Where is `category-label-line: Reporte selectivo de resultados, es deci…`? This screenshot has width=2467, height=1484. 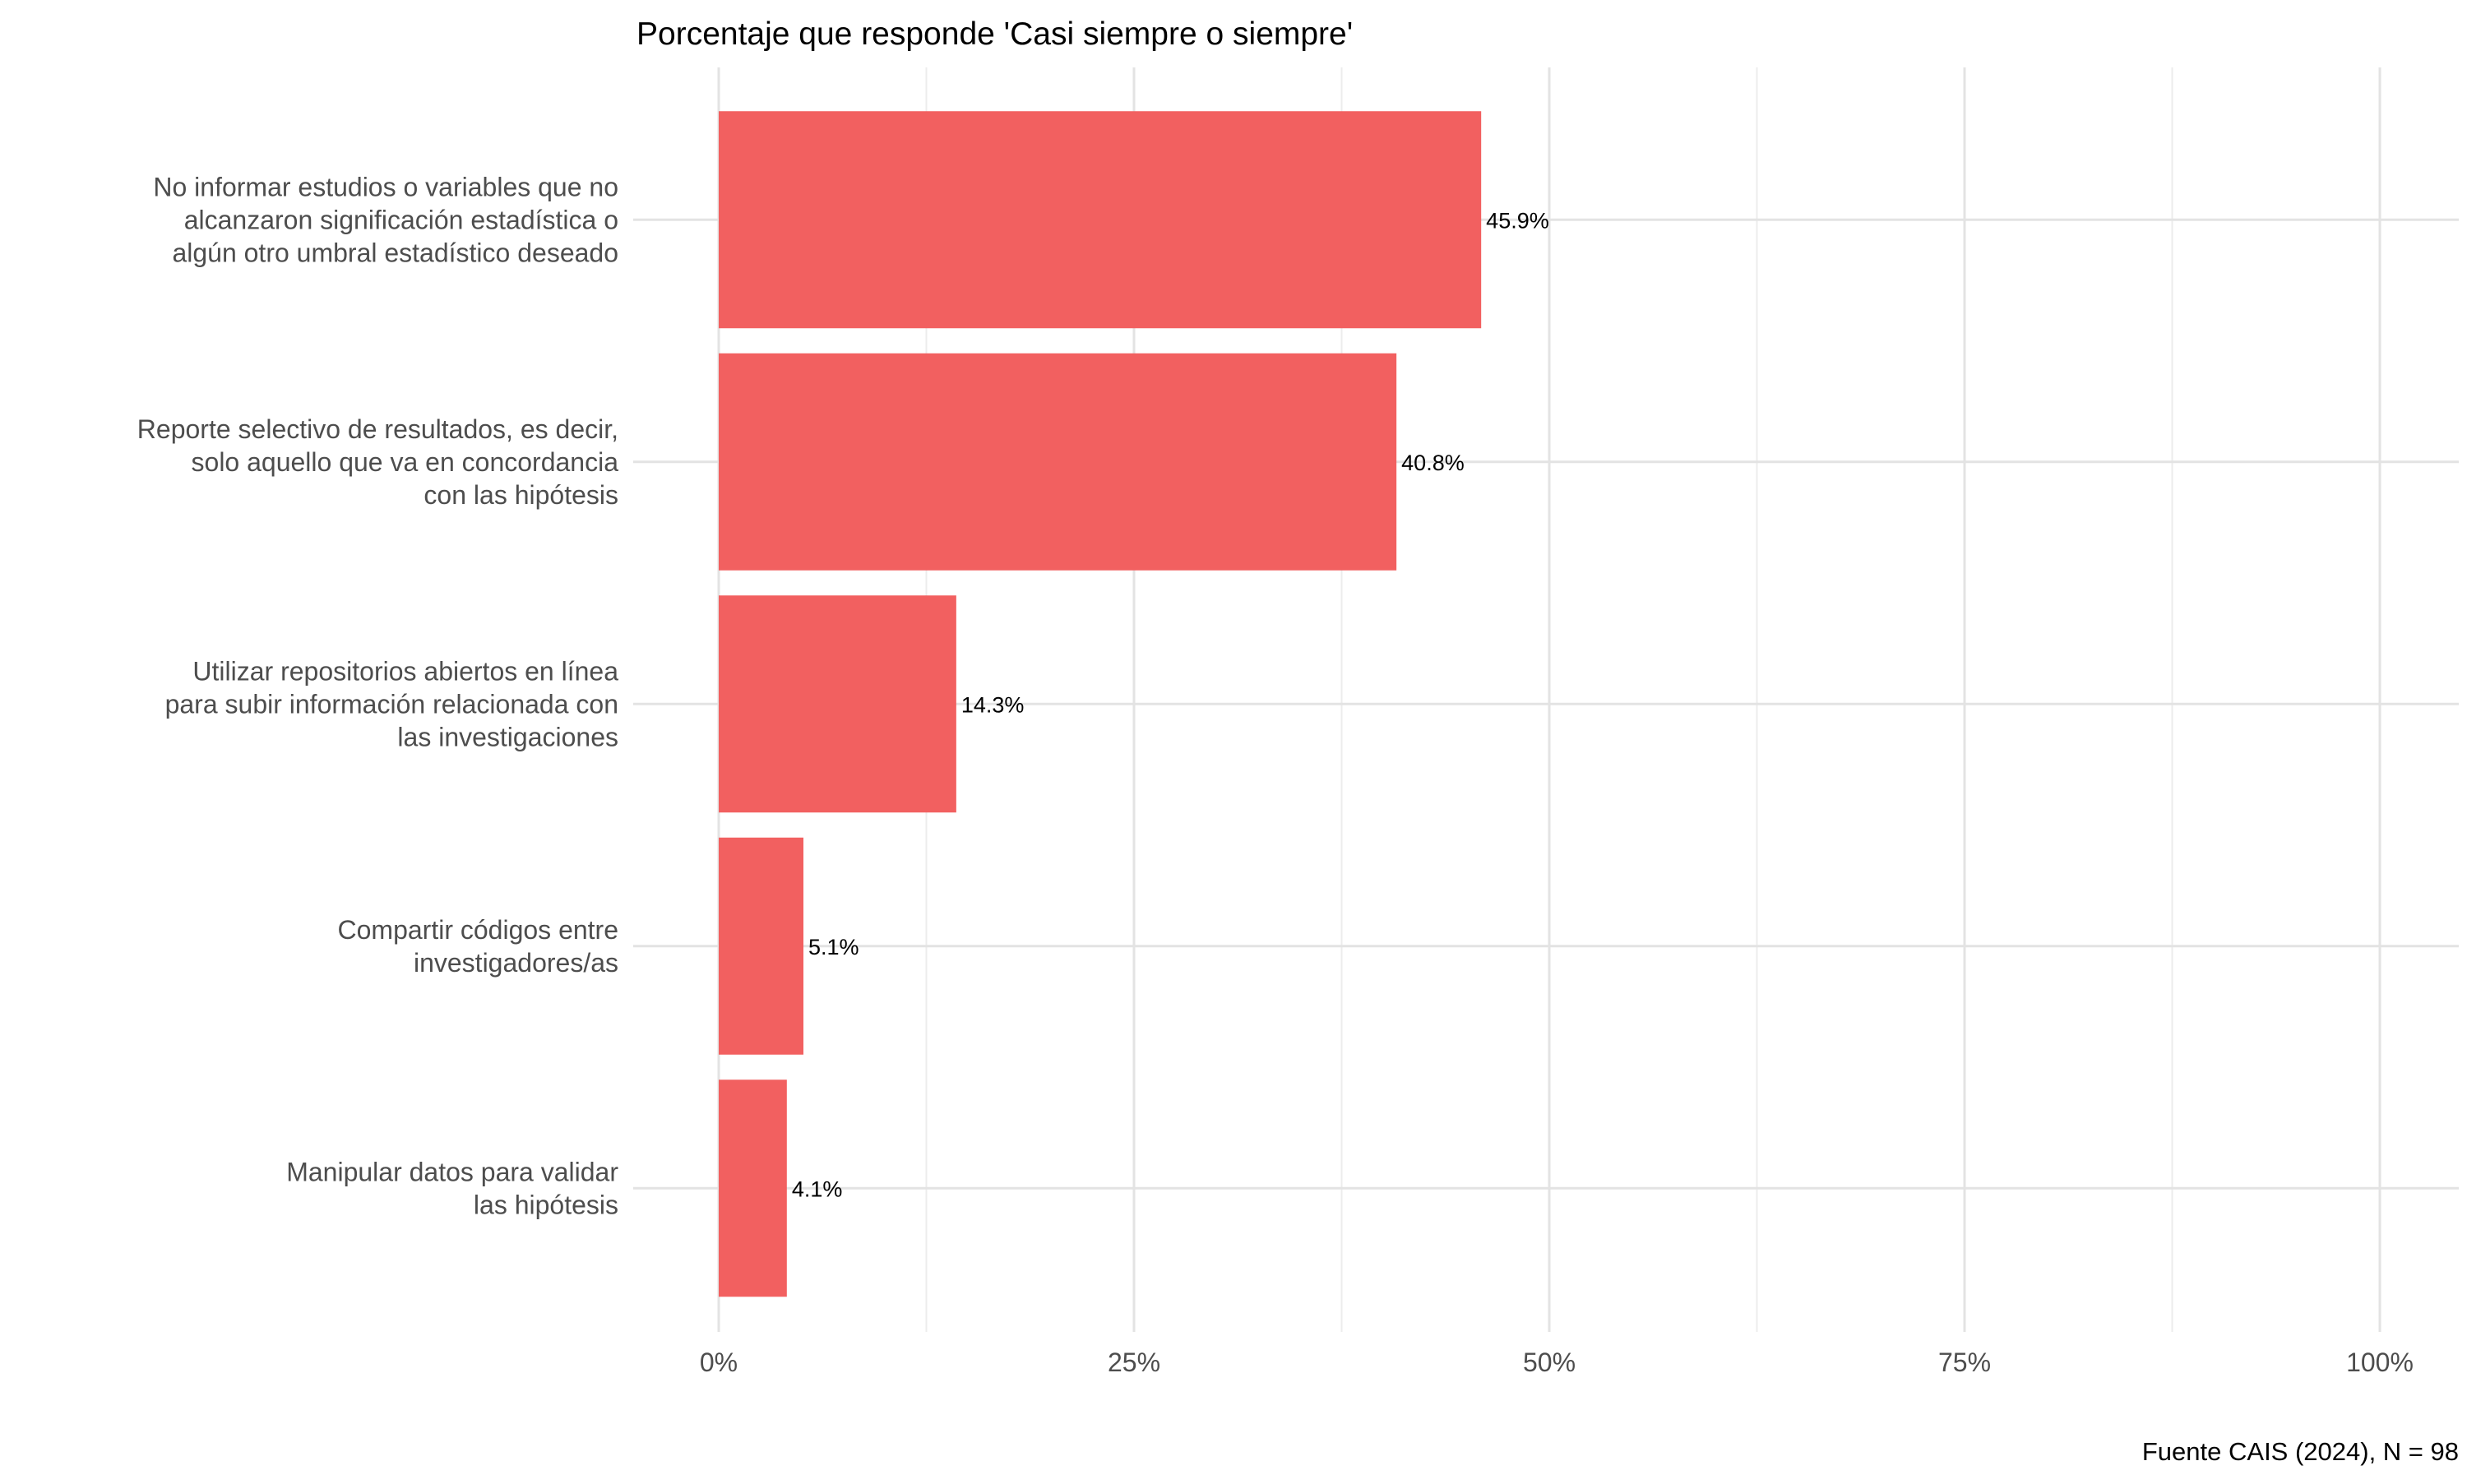
category-label-line: Reporte selectivo de resultados, es deci… is located at coordinates (378, 429).